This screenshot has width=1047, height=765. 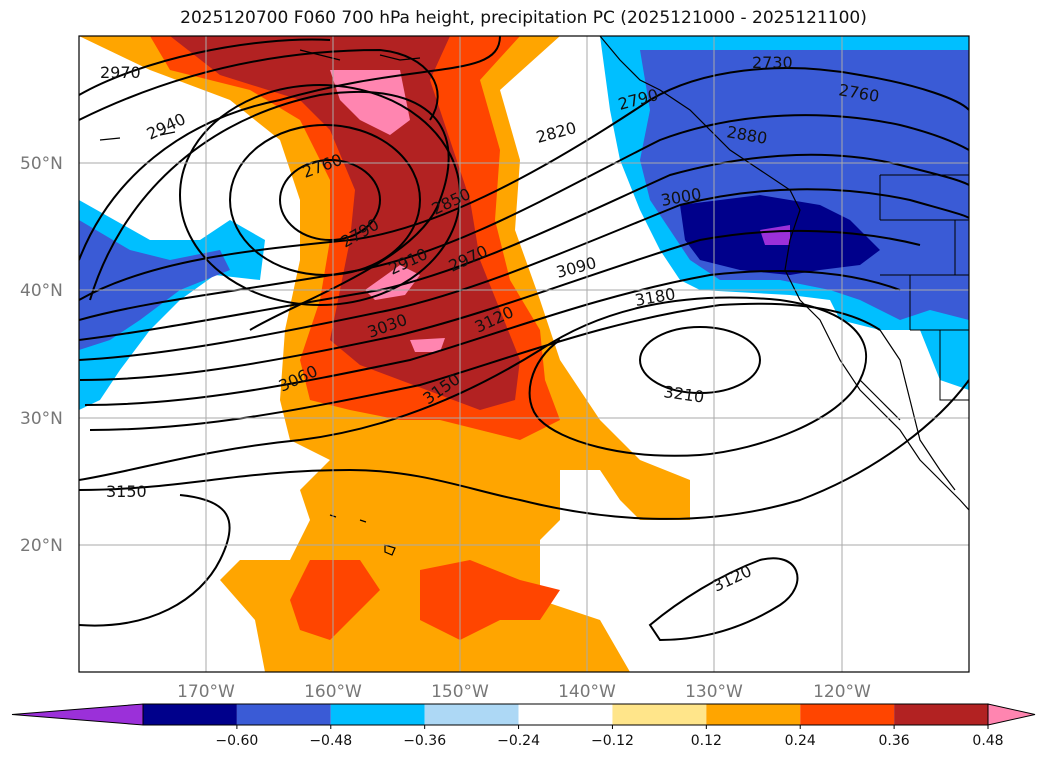 What do you see at coordinates (894, 741) in the screenshot?
I see `colorbar-tick-label: 0.36` at bounding box center [894, 741].